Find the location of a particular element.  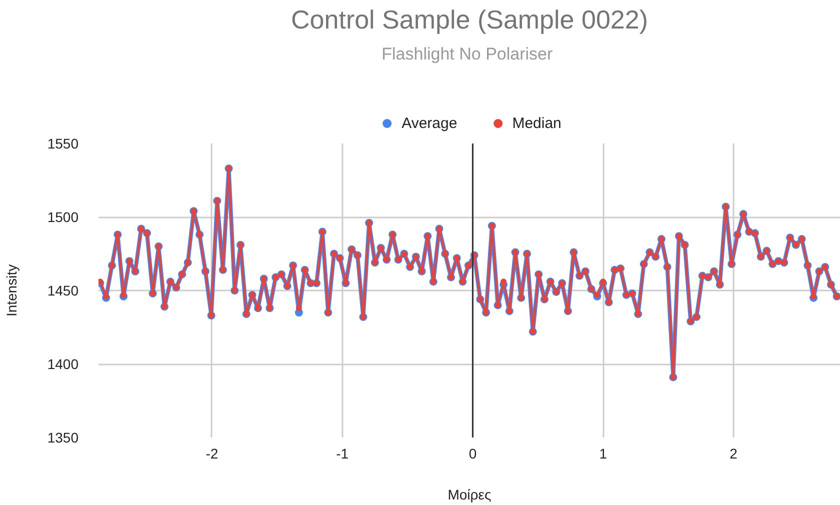

legend-label: Average is located at coordinates (430, 123).